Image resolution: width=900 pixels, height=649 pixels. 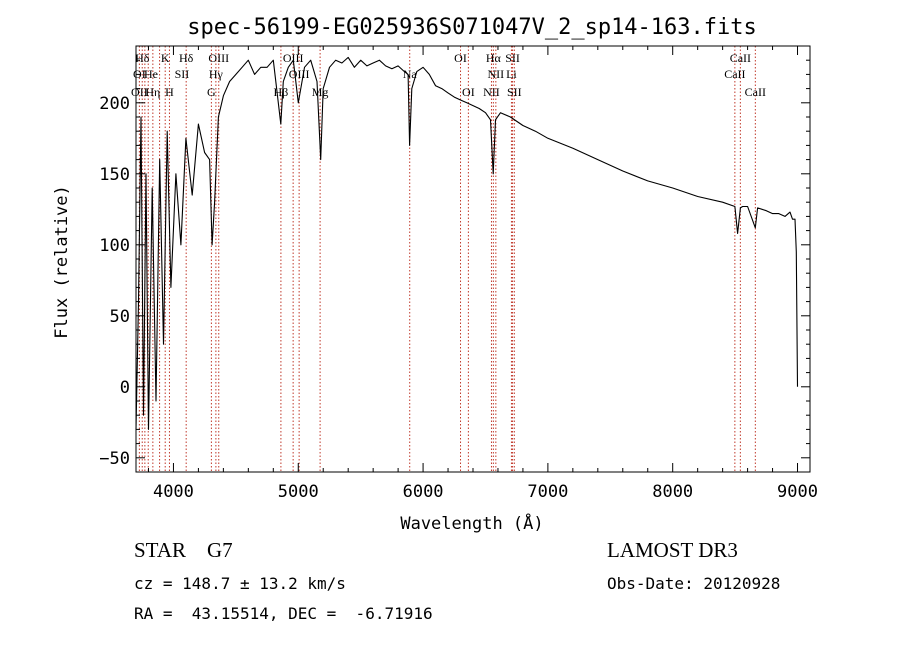 I want to click on line-label: K, so click(x=165, y=58).